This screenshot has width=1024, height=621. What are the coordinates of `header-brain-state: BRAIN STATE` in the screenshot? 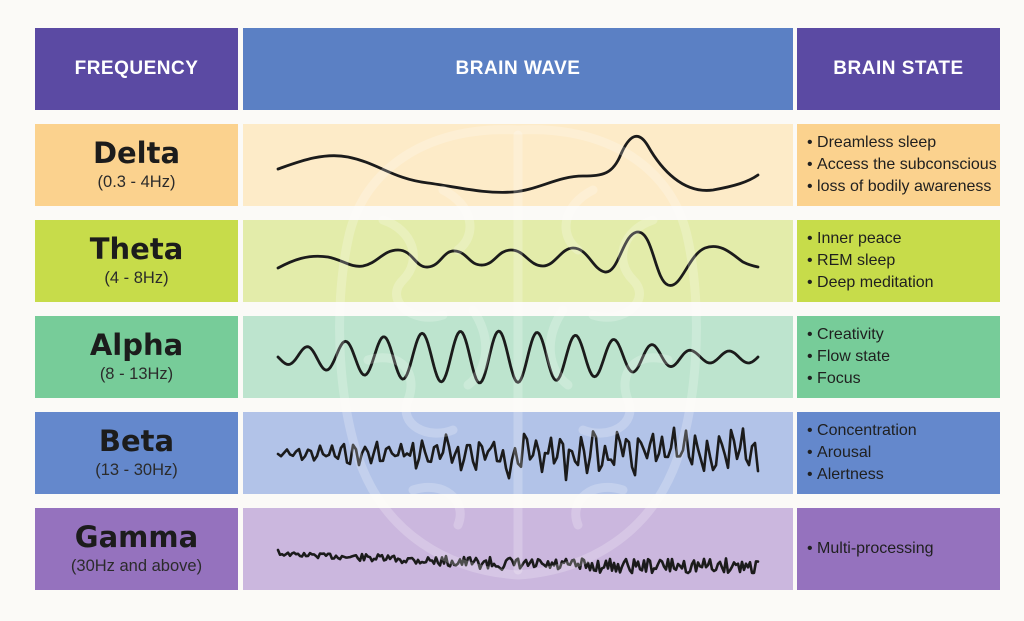 It's located at (898, 69).